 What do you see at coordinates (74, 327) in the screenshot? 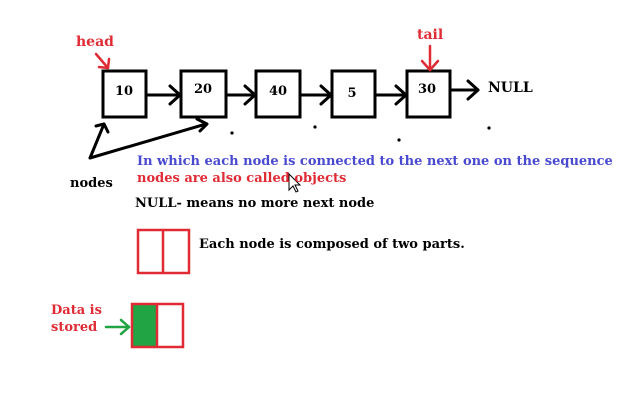
I see `data-is-stored-label-line2: stored` at bounding box center [74, 327].